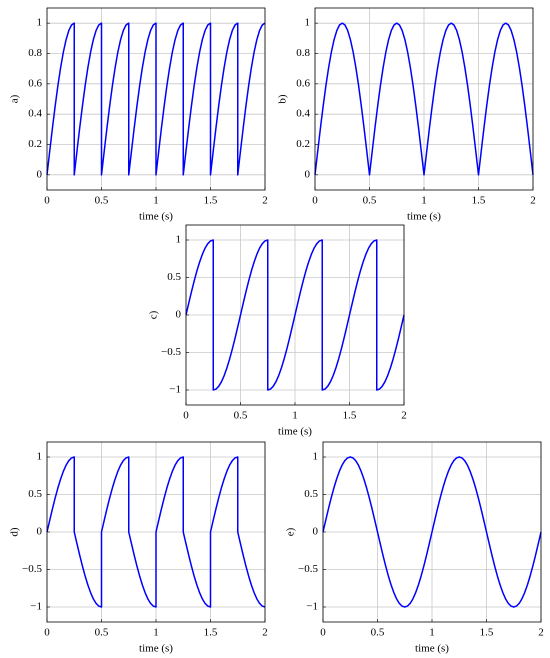 This screenshot has height=658, width=550. I want to click on y-axis-label: e), so click(291, 531).